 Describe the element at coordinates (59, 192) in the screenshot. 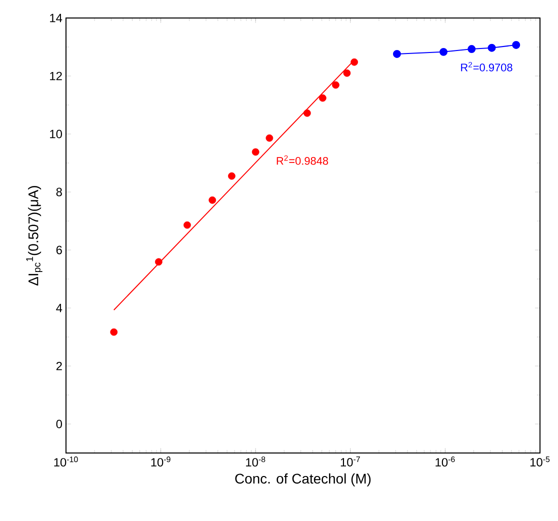

I see `y-tick-label: 8` at that location.